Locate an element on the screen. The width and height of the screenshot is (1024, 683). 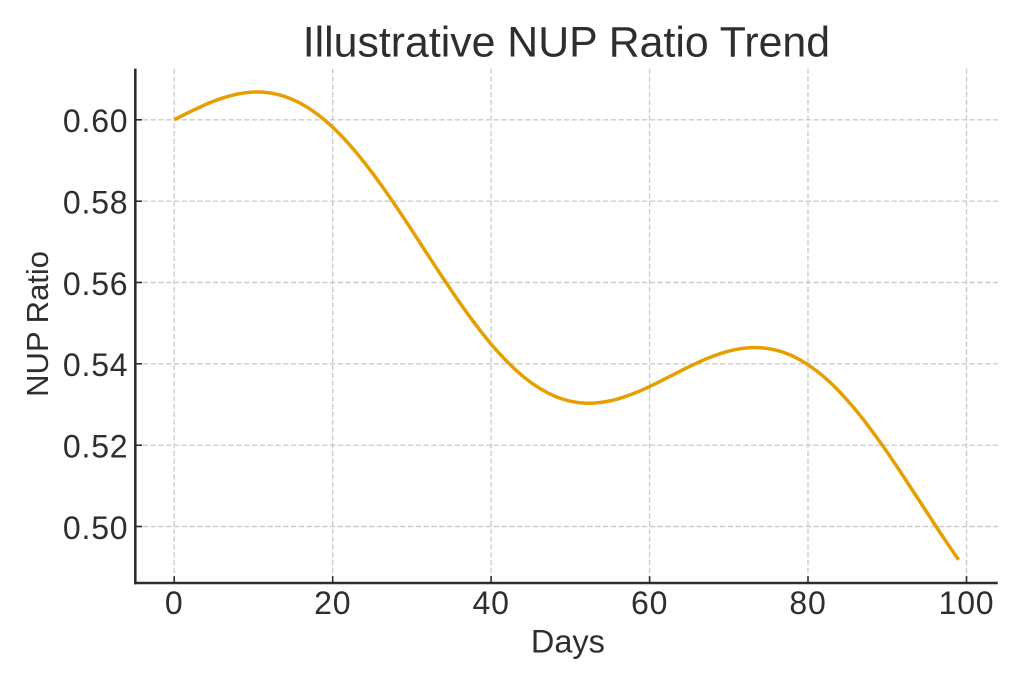
svg-text: 0.50 is located at coordinates (95, 528).